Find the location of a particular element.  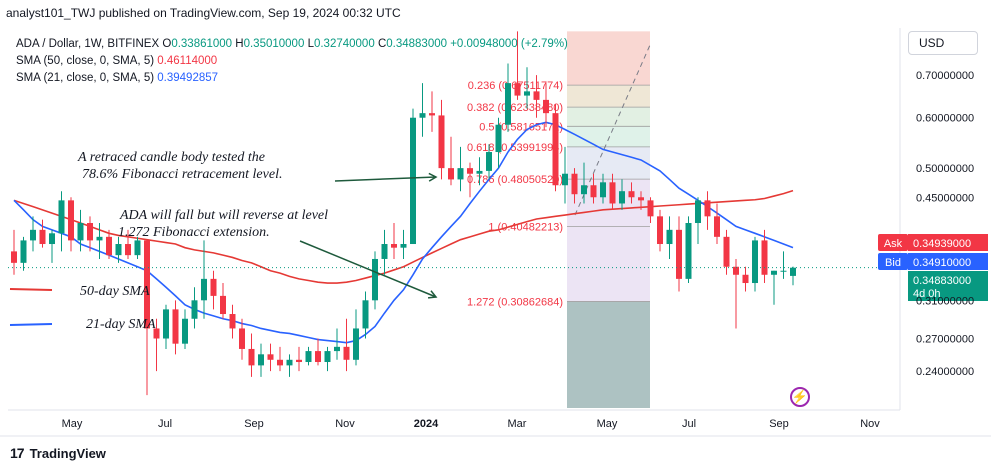

x-tick-label: Sep is located at coordinates (254, 424).